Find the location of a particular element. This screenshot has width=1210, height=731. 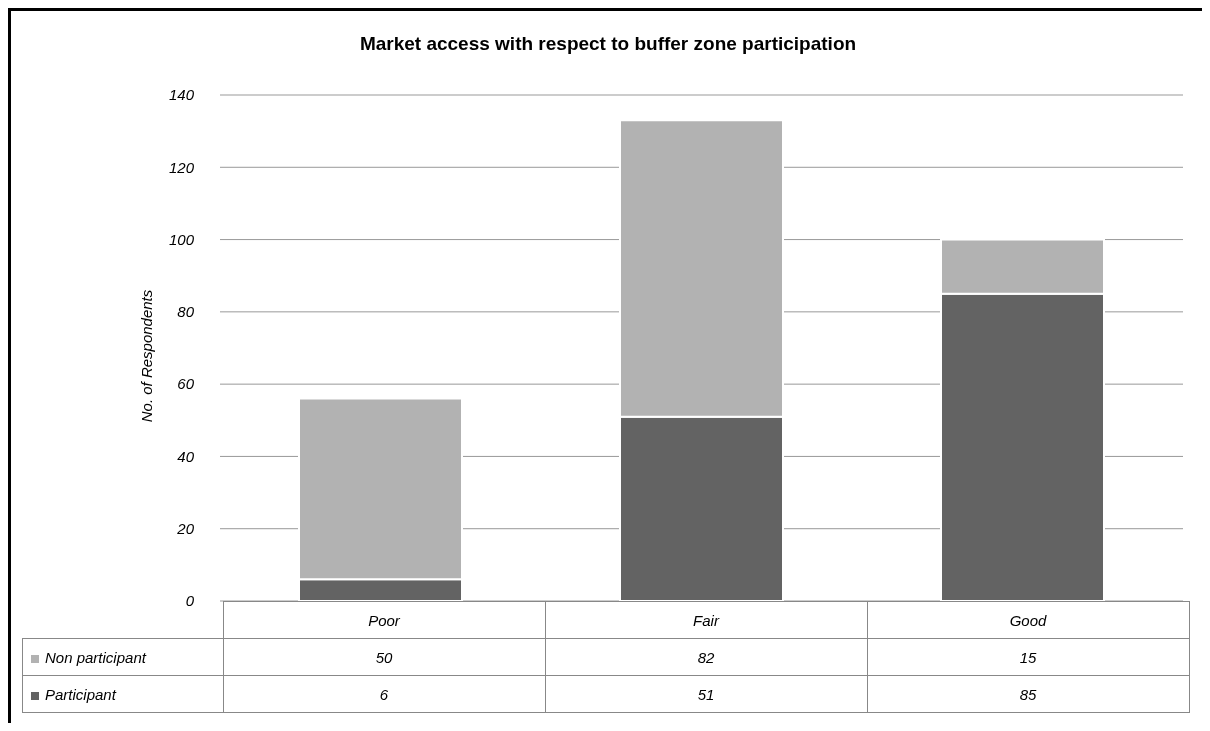

x-tick-label: Good is located at coordinates (1028, 620).